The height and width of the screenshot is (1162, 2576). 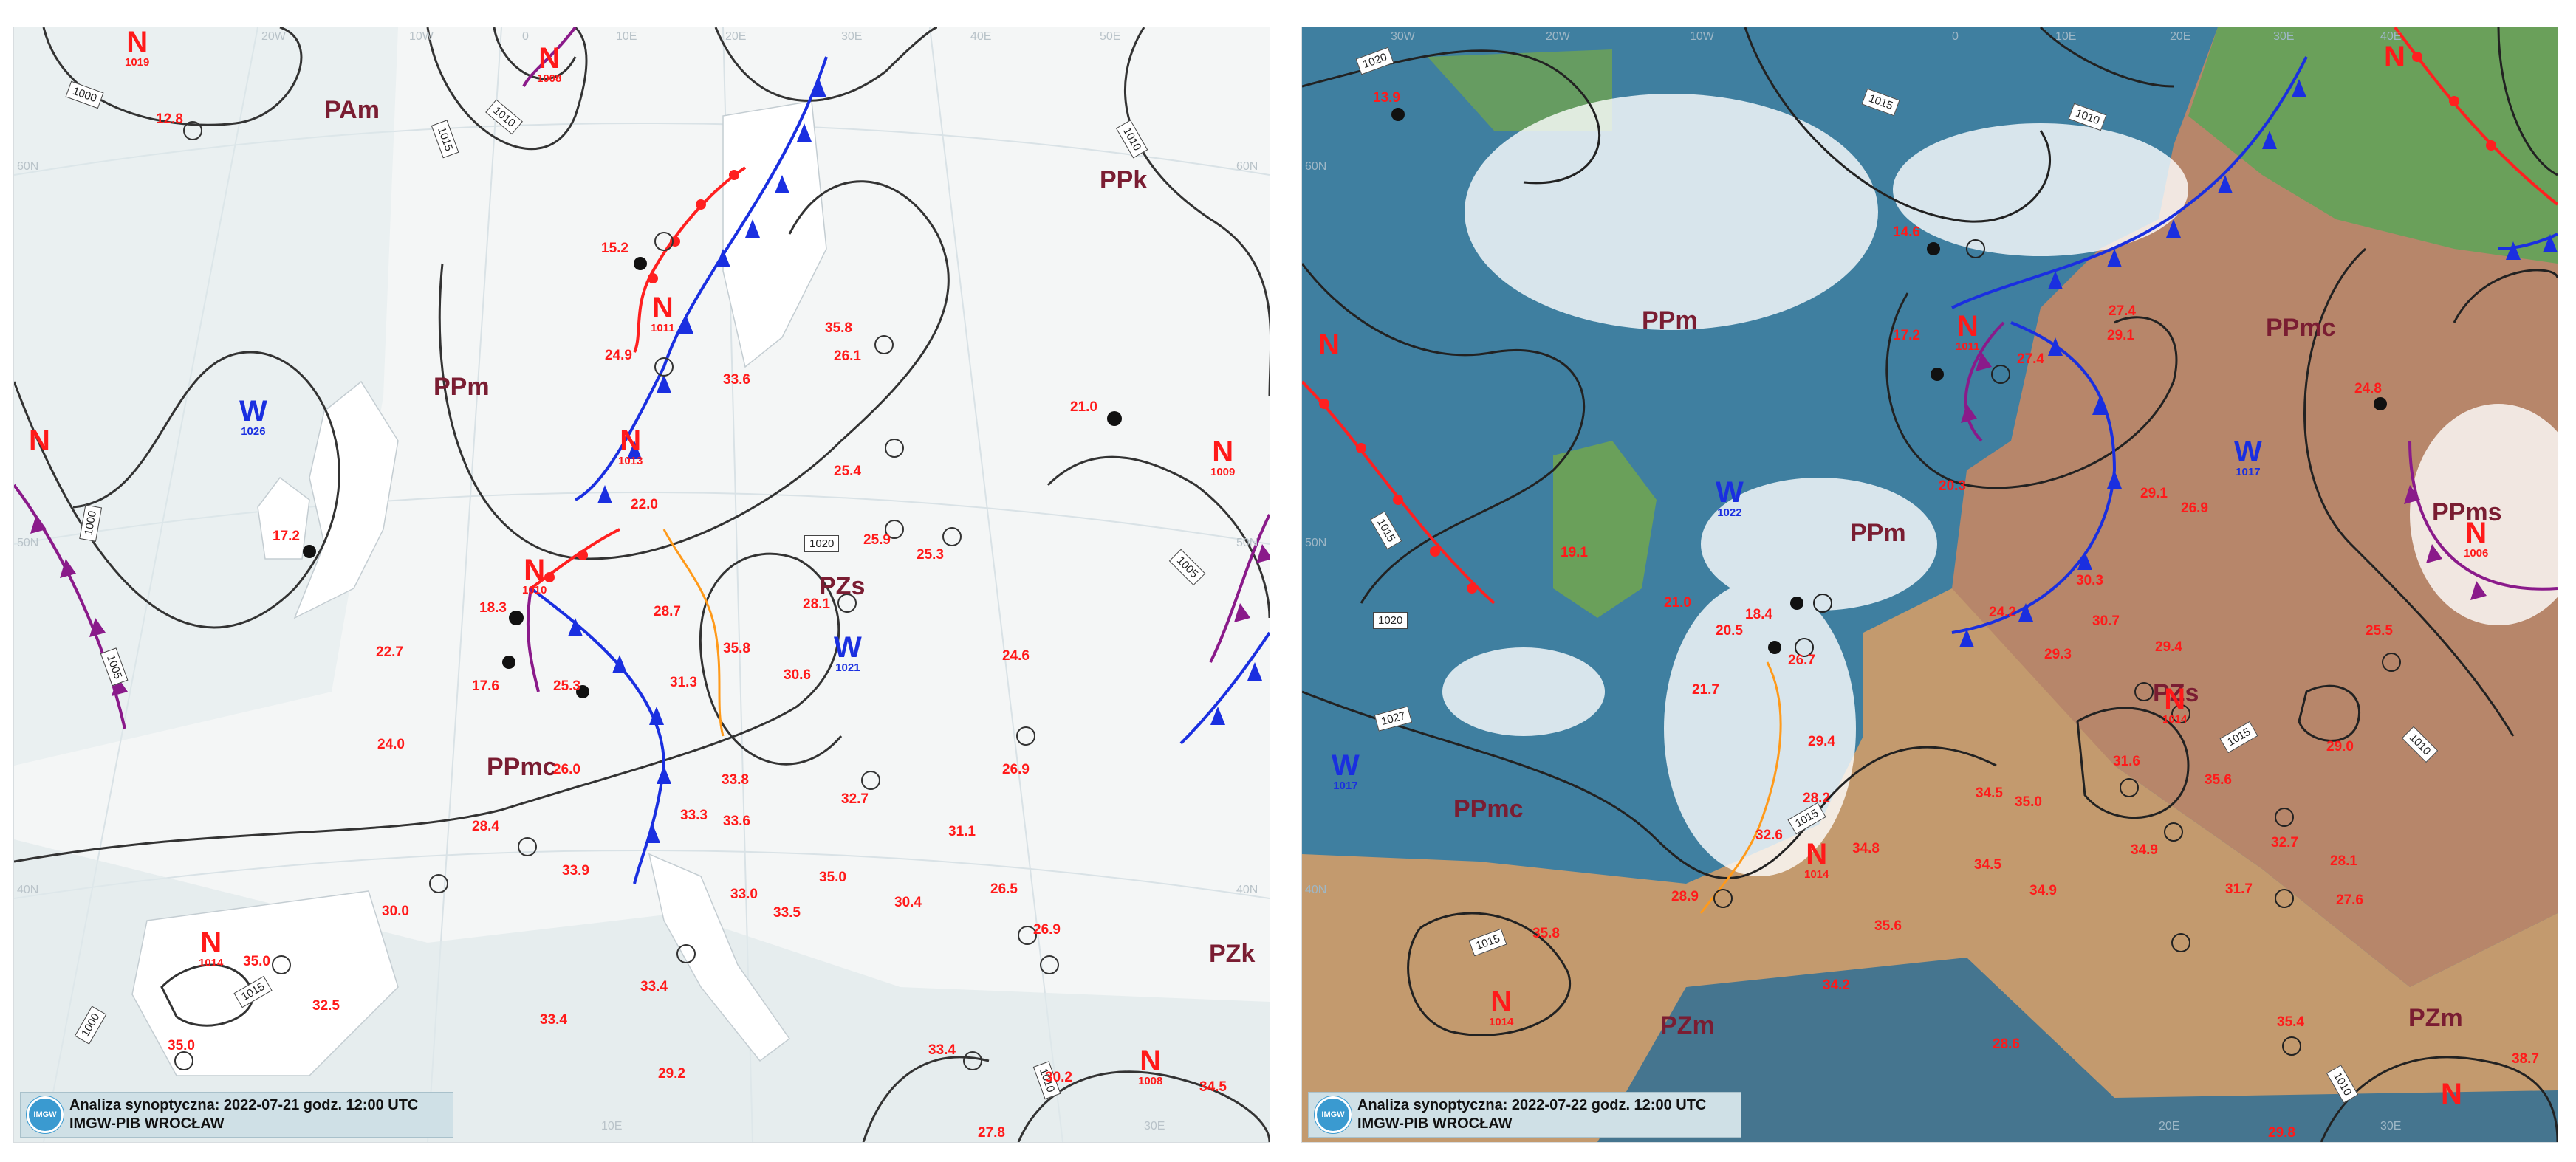 I want to click on grid-label: 50E, so click(x=1110, y=36).